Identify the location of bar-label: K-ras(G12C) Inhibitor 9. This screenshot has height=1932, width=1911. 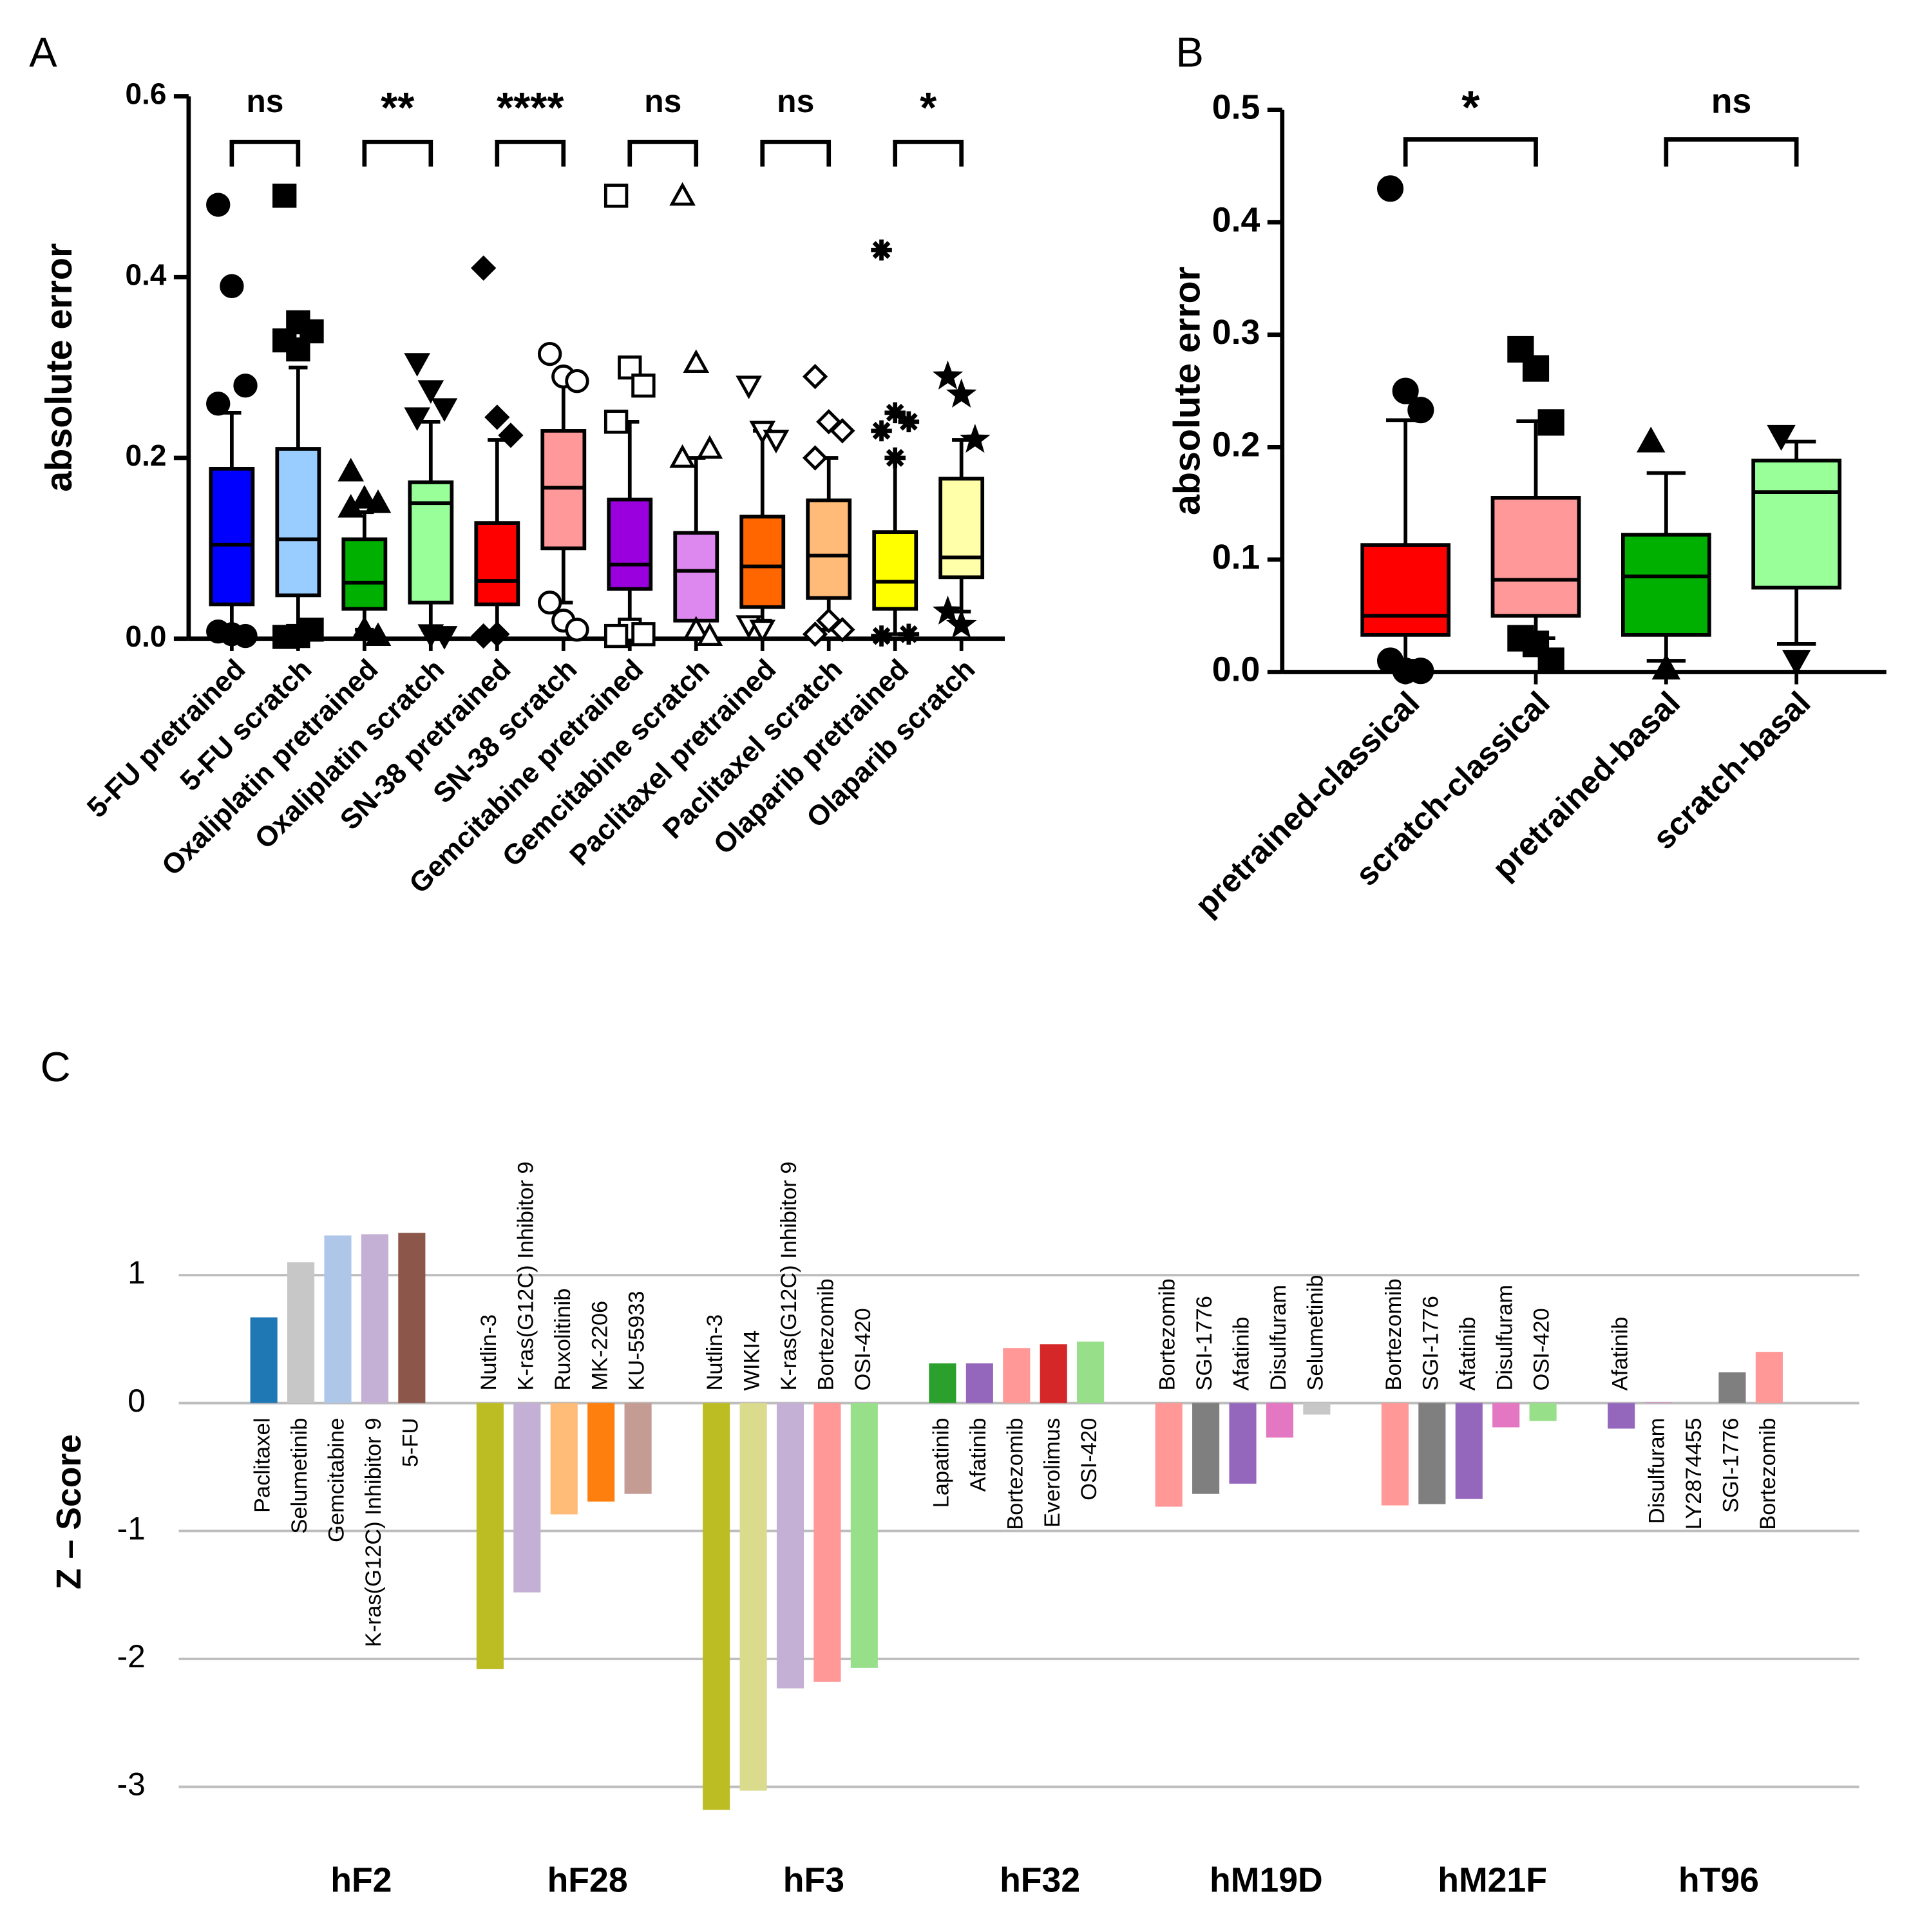
(789, 1276).